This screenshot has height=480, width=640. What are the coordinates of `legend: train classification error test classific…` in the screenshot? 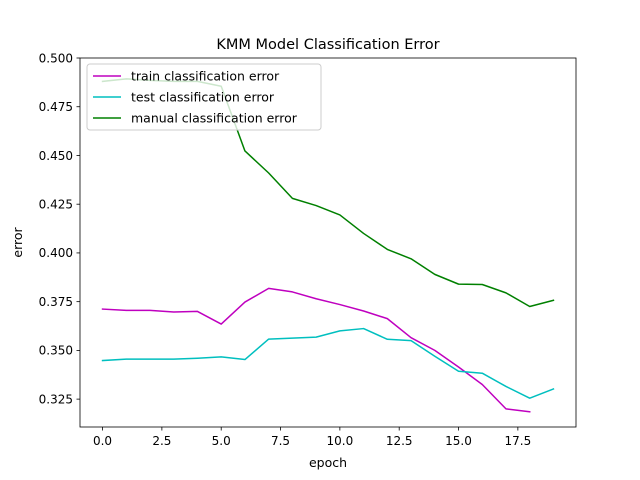 It's located at (204, 97).